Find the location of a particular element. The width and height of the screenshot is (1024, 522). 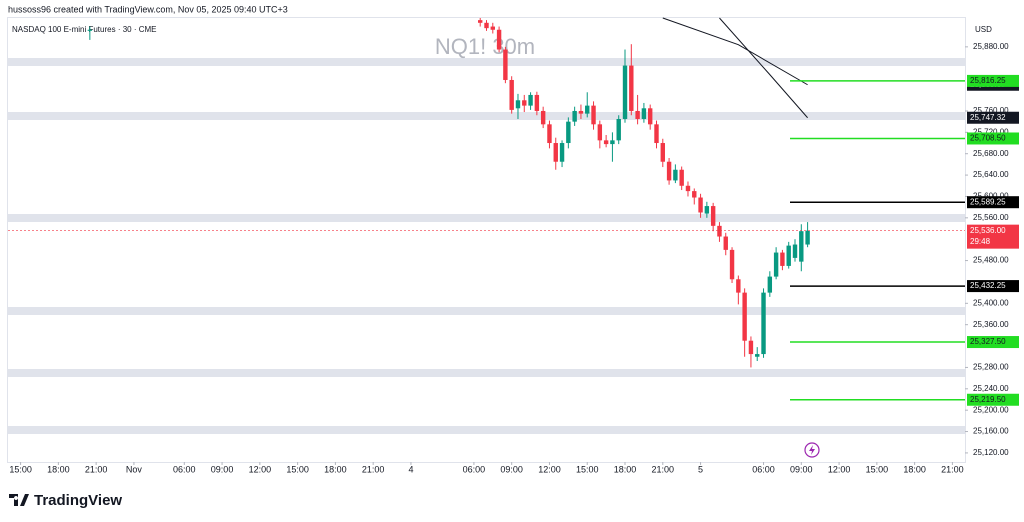

y-tick-label: 25,160.00 is located at coordinates (991, 431).